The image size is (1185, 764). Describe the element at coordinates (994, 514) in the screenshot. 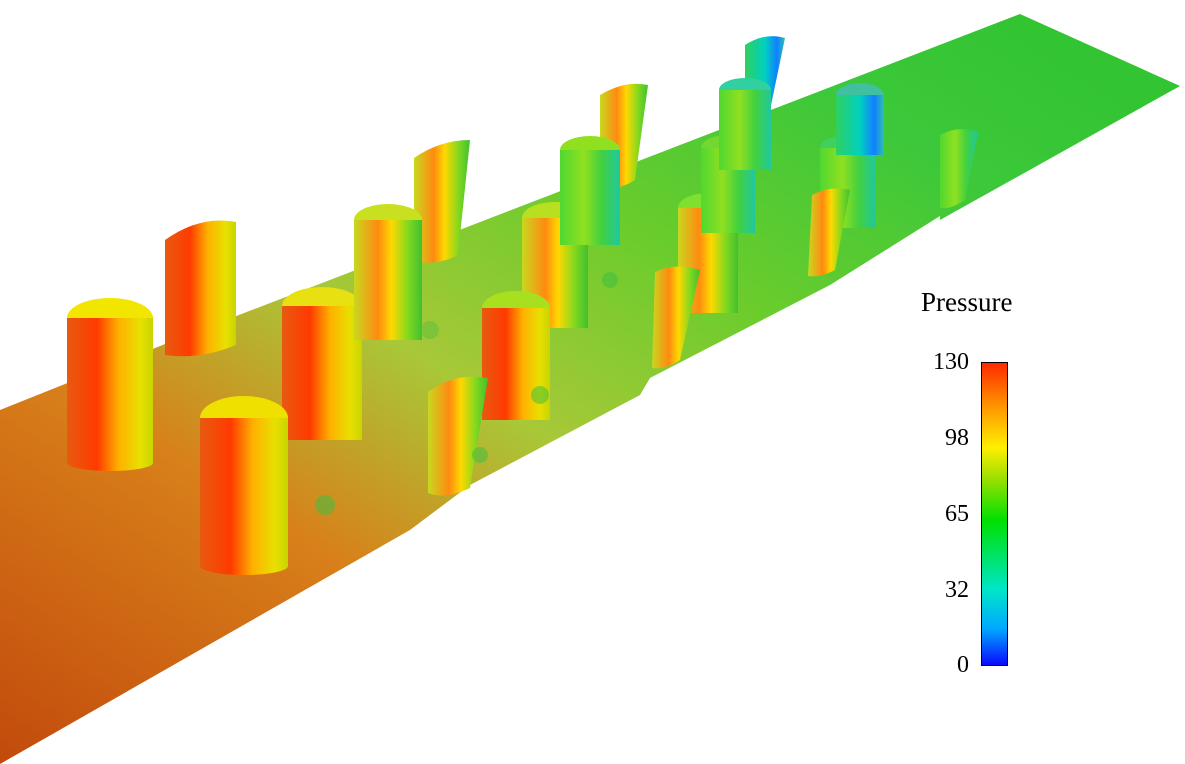

I see `colorbar` at that location.